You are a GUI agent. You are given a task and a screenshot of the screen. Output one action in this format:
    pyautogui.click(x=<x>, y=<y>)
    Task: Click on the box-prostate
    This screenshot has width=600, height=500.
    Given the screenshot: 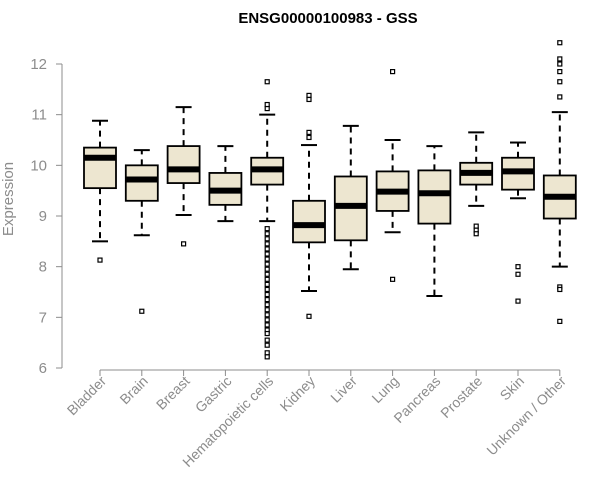 What is the action you would take?
    pyautogui.click(x=476, y=184)
    